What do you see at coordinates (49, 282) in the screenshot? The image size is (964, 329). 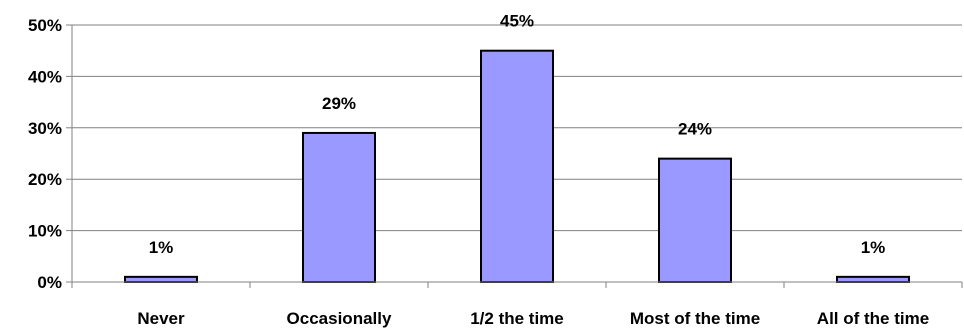 I see `y-tick-label: 0%` at bounding box center [49, 282].